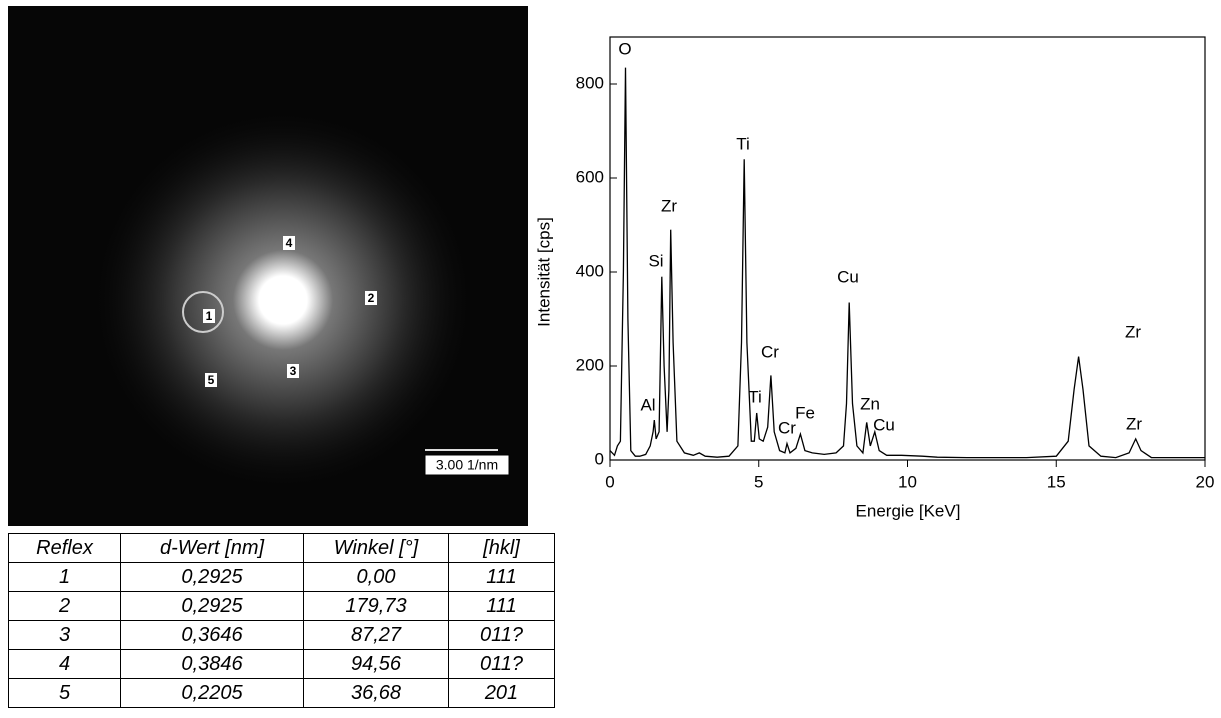  I want to click on y-tick-label: 600, so click(590, 176).